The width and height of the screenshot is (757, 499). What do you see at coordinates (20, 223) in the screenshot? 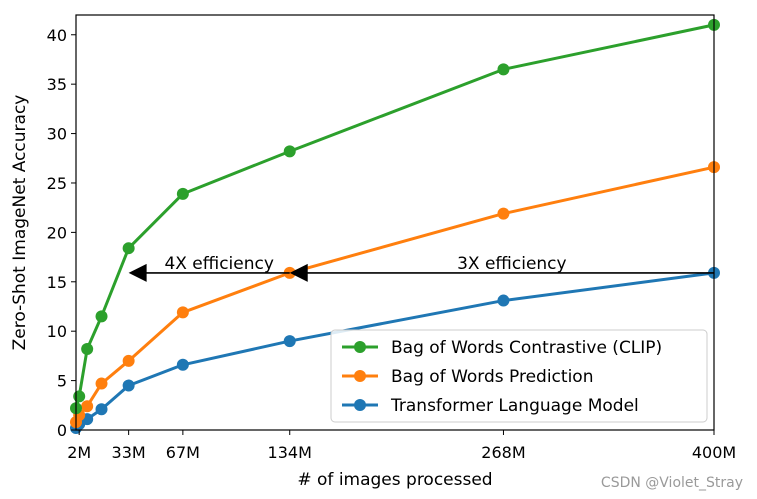
I see `y-axis-label: Zero-Shot ImageNet Accuracy` at bounding box center [20, 223].